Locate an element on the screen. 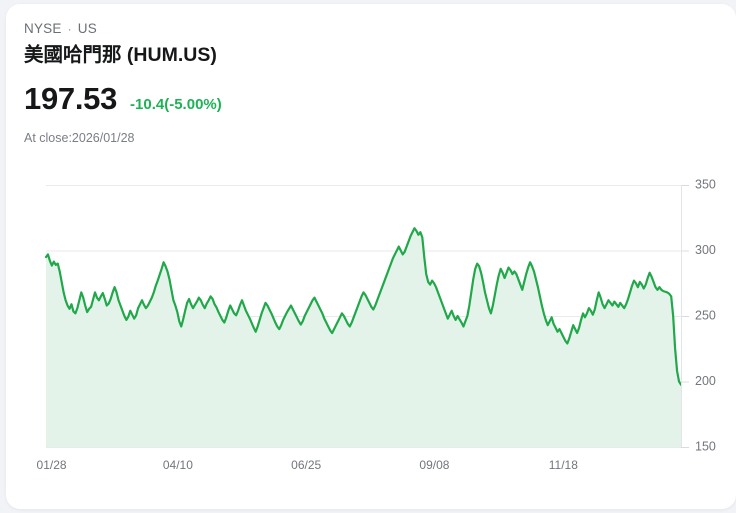 The height and width of the screenshot is (513, 736). y-axis-tick-label: 250 is located at coordinates (705, 315).